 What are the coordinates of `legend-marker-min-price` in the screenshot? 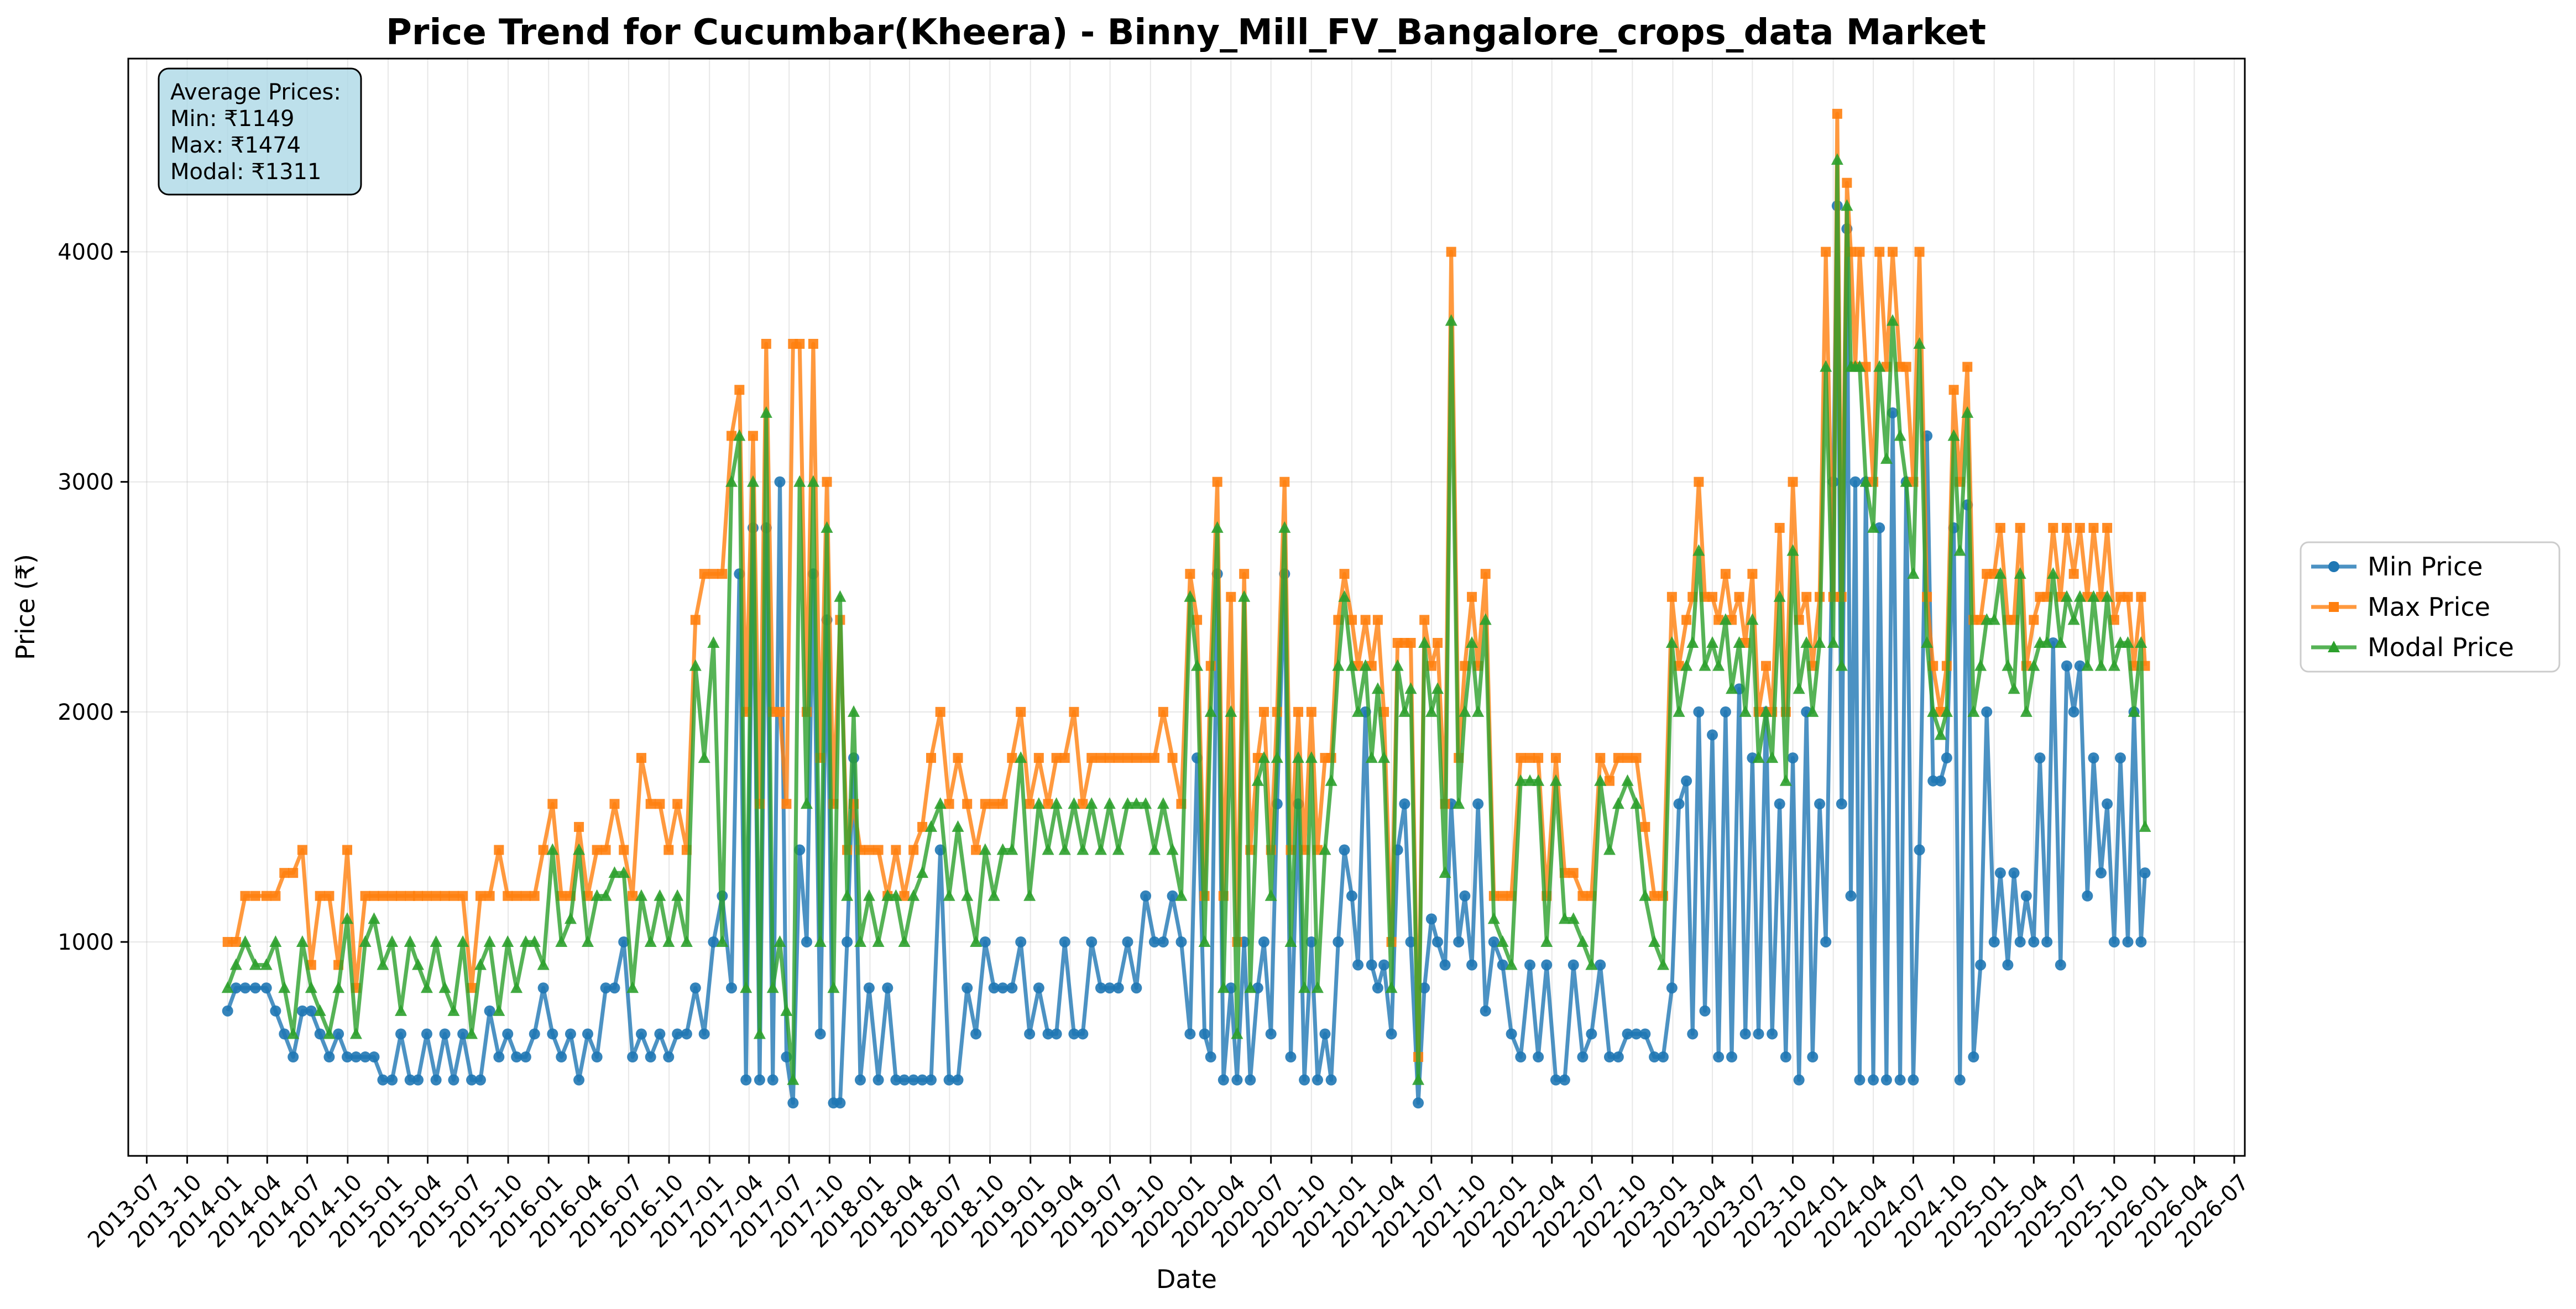 It's located at (2333, 567).